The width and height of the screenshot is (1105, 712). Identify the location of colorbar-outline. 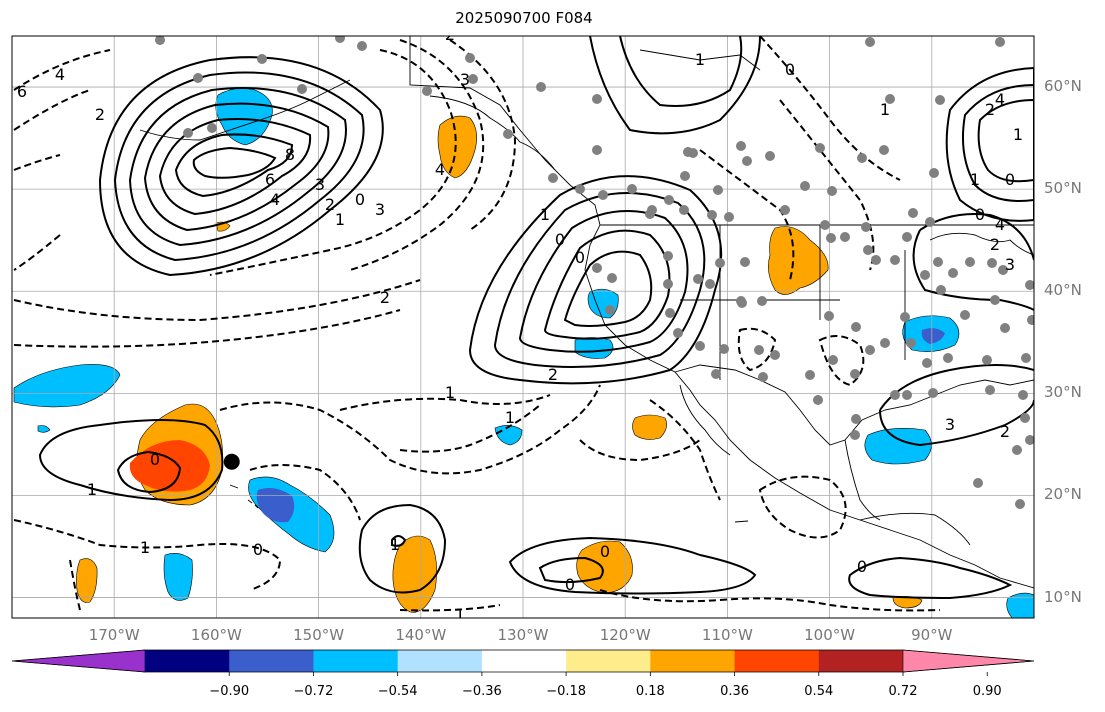
(523, 661).